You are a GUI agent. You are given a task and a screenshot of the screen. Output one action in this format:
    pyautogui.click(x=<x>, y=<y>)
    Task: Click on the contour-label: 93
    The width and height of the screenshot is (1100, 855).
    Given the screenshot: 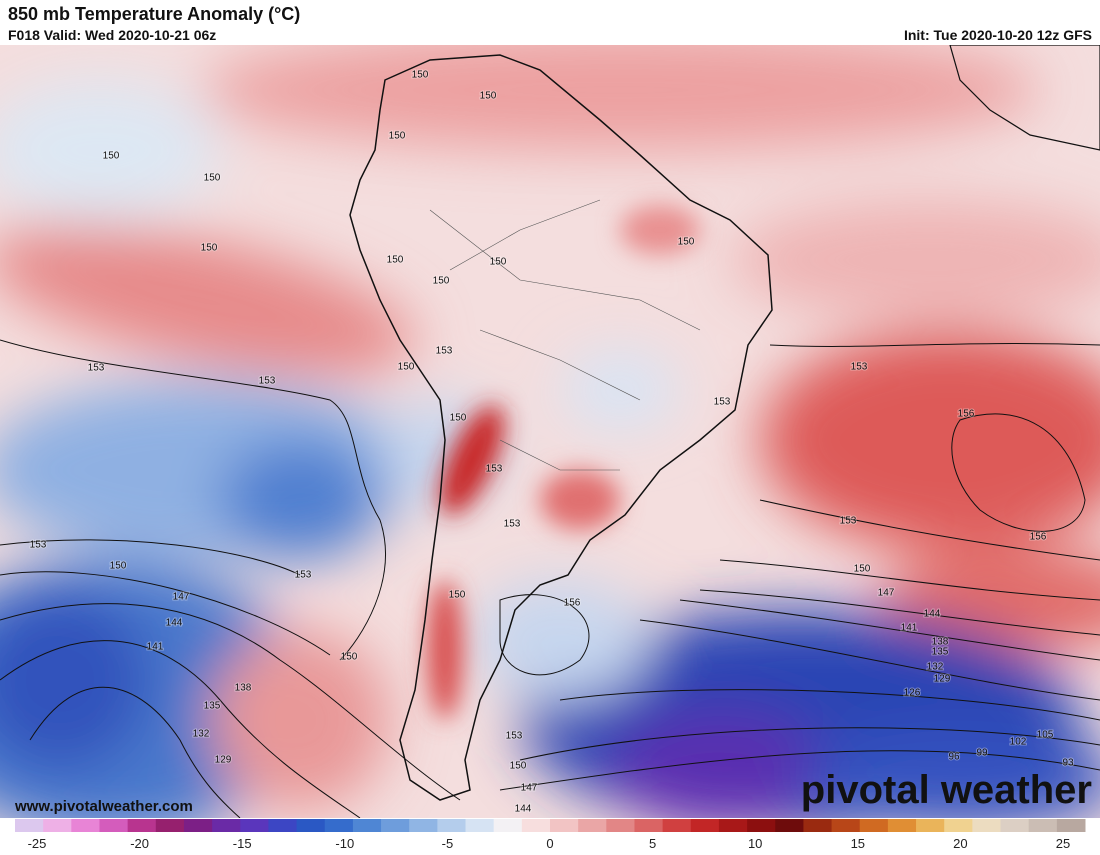 What is the action you would take?
    pyautogui.click(x=1068, y=763)
    